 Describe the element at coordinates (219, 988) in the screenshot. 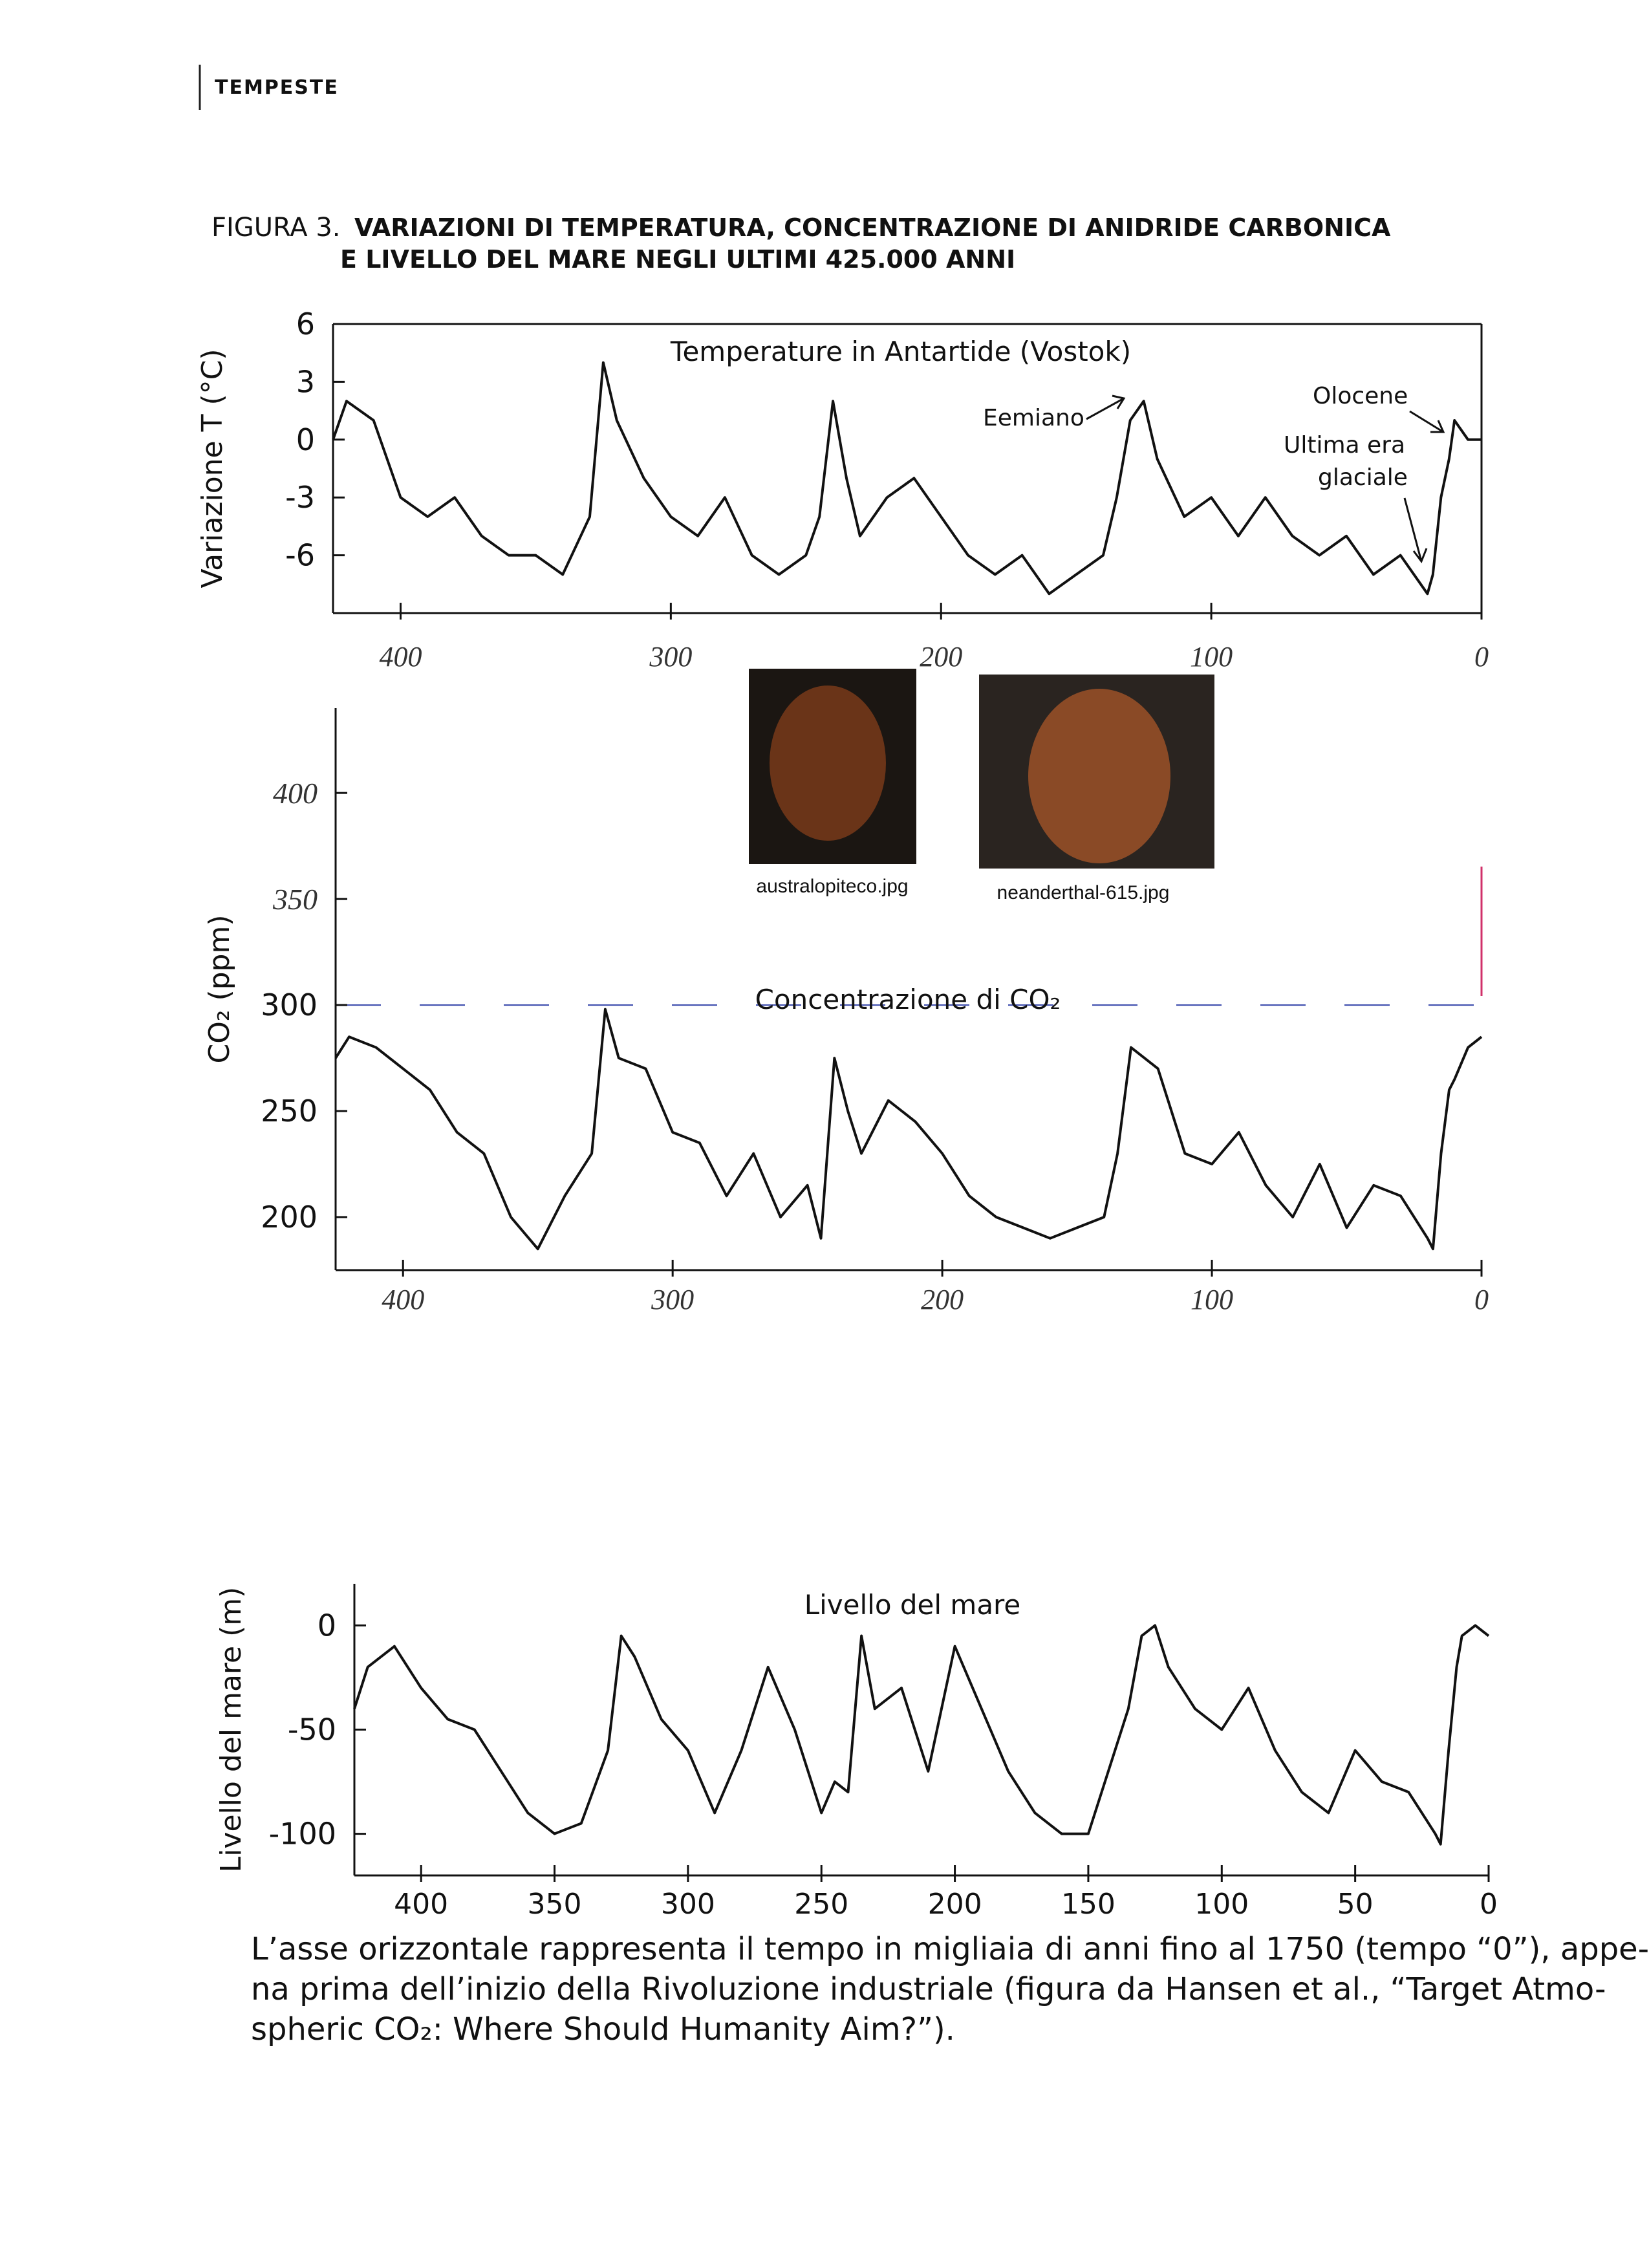

I see `y-axis-label: CO₂ (ppm)` at that location.